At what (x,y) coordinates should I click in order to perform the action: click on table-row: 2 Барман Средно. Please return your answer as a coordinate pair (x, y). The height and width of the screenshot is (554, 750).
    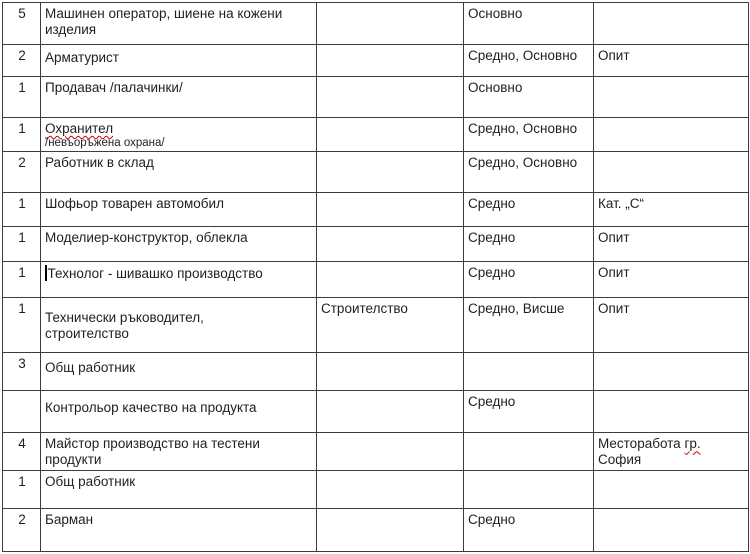
    Looking at the image, I should click on (375, 530).